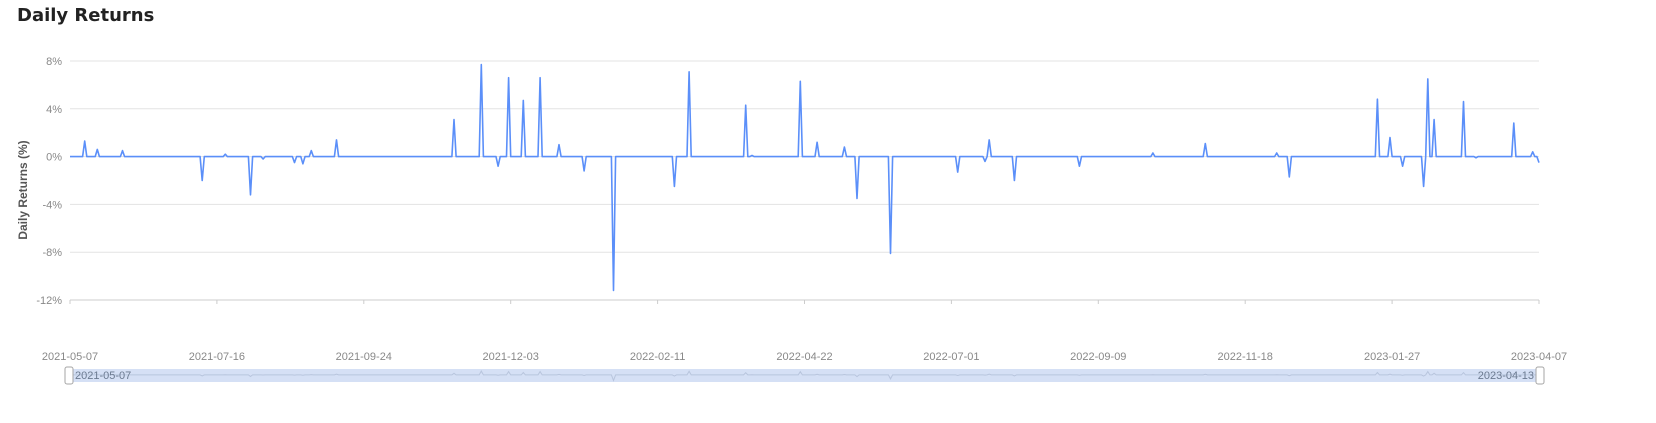 This screenshot has width=1656, height=423. What do you see at coordinates (49, 301) in the screenshot?
I see `y-tick-label: -12%` at bounding box center [49, 301].